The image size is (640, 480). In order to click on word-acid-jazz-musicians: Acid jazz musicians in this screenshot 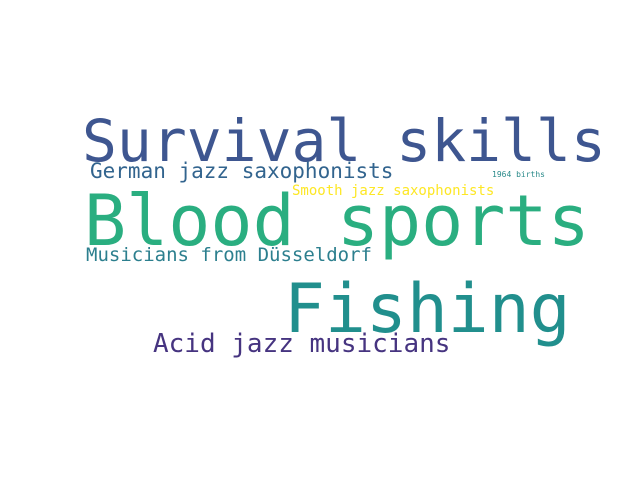, I will do `click(302, 344)`.